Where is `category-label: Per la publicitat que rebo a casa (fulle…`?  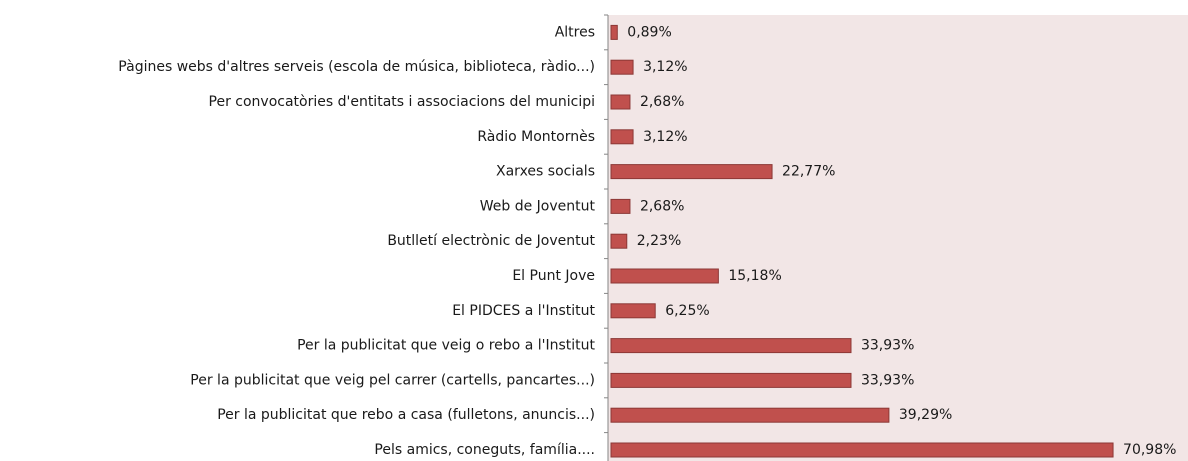 category-label: Per la publicitat que rebo a casa (fulle… is located at coordinates (406, 415).